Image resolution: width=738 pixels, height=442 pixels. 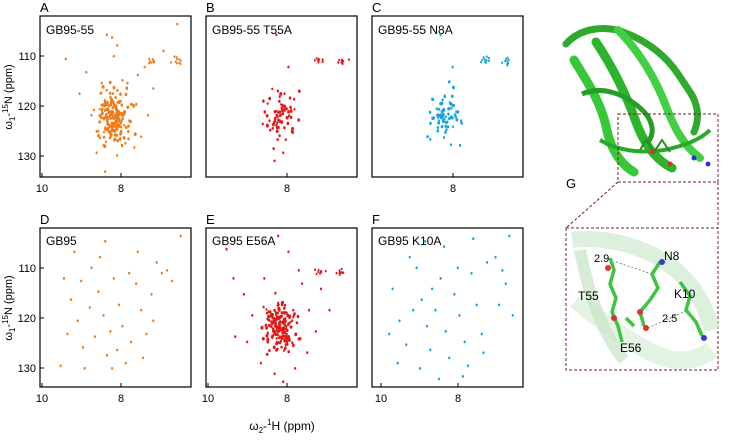 I want to click on distance-label: 2.9, so click(x=601, y=259).